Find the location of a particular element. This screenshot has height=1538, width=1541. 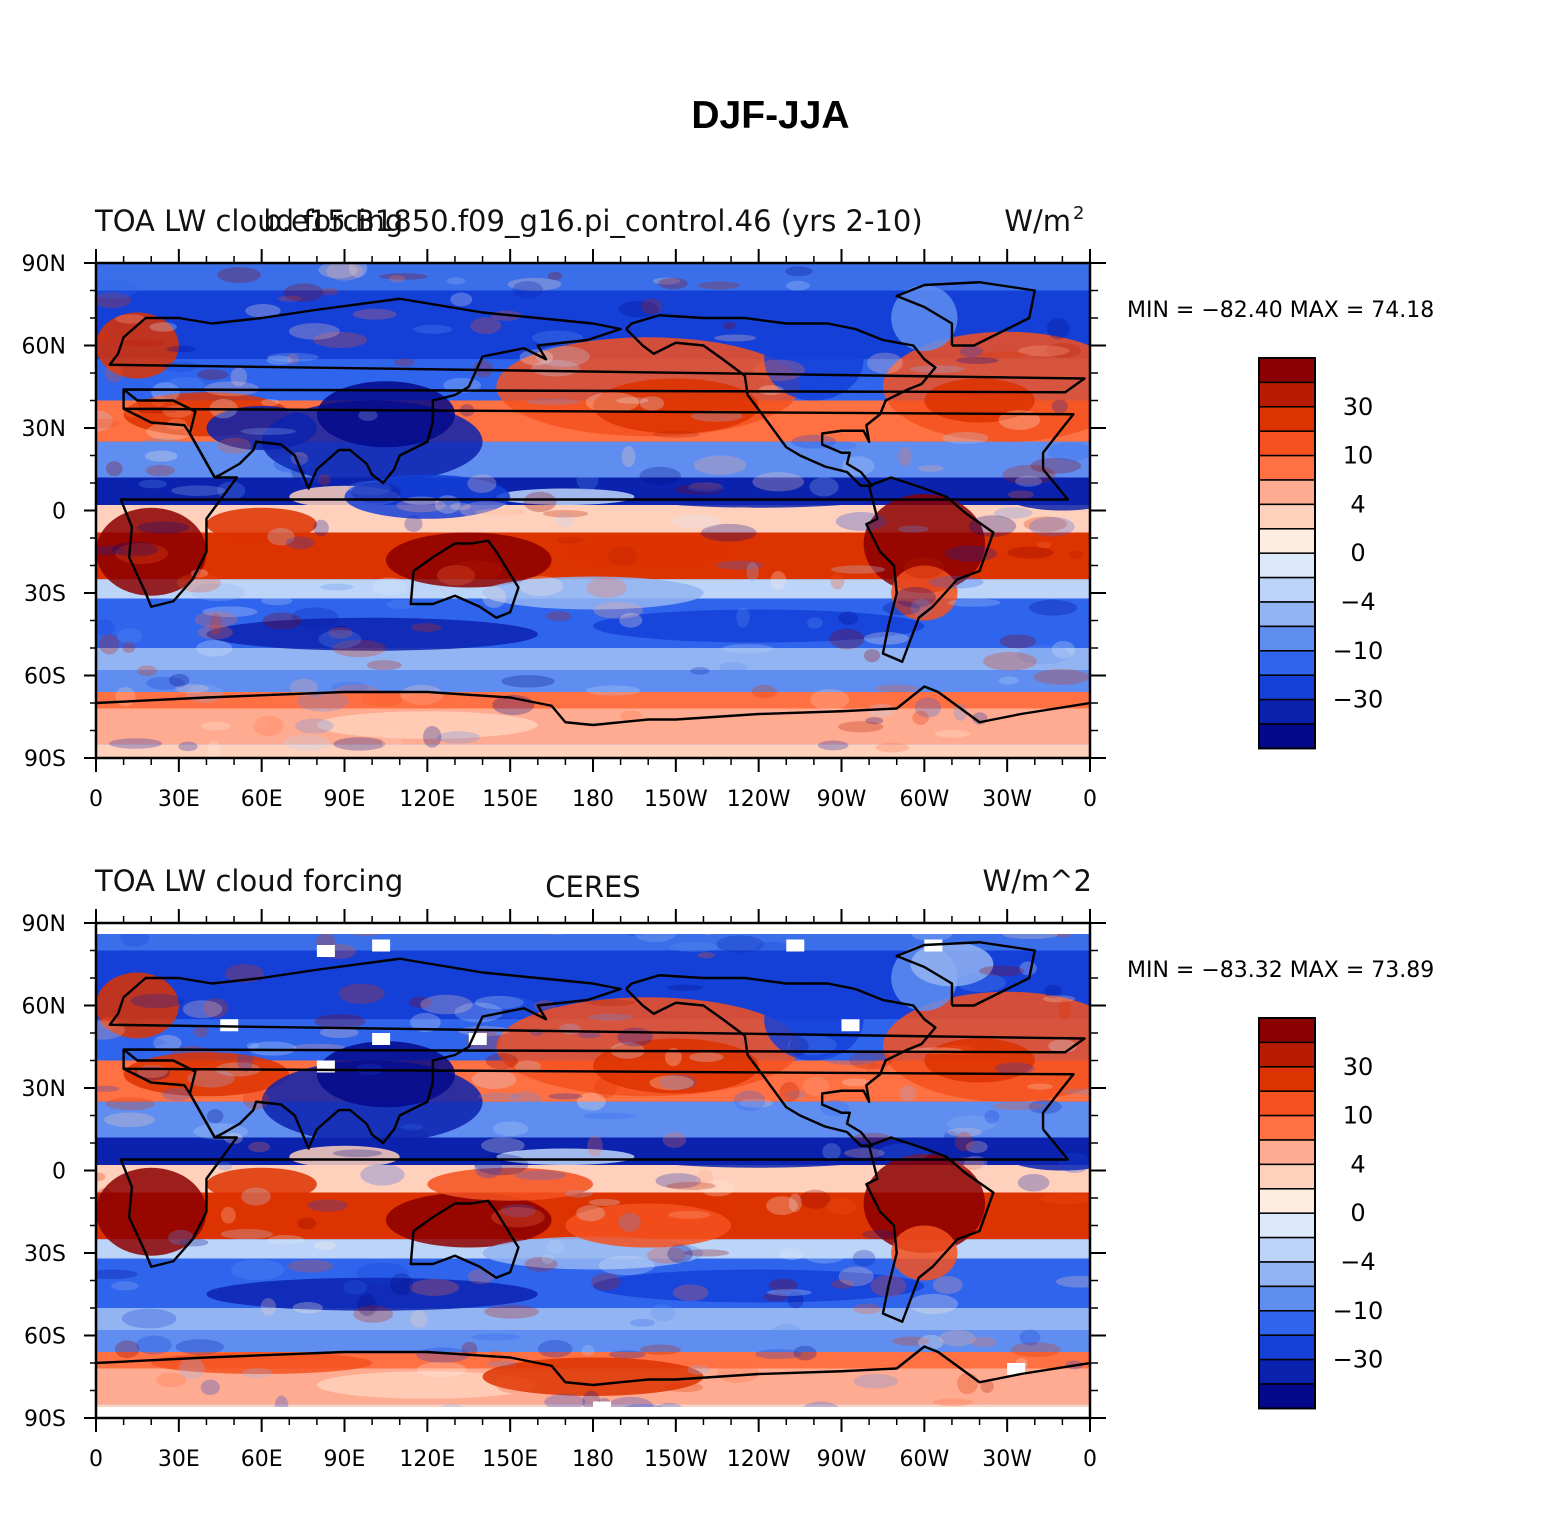

lon-tick-label: 90W is located at coordinates (842, 799).